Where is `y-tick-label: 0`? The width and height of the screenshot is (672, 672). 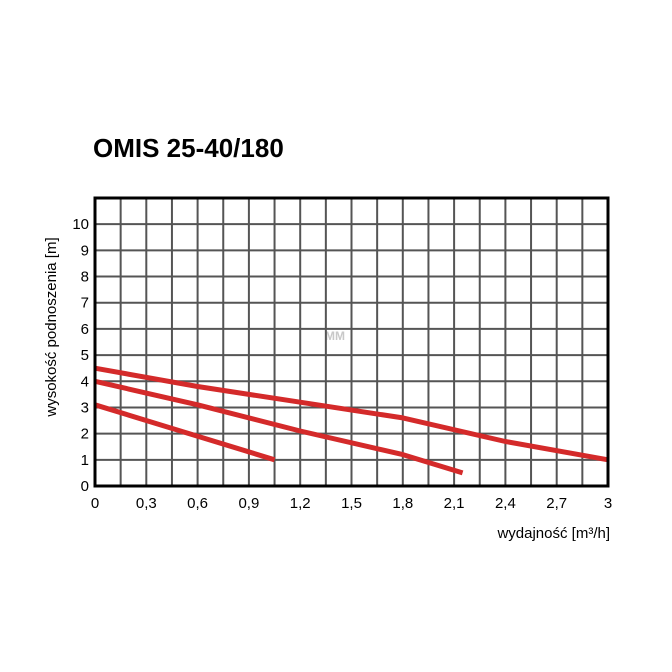 y-tick-label: 0 is located at coordinates (85, 486).